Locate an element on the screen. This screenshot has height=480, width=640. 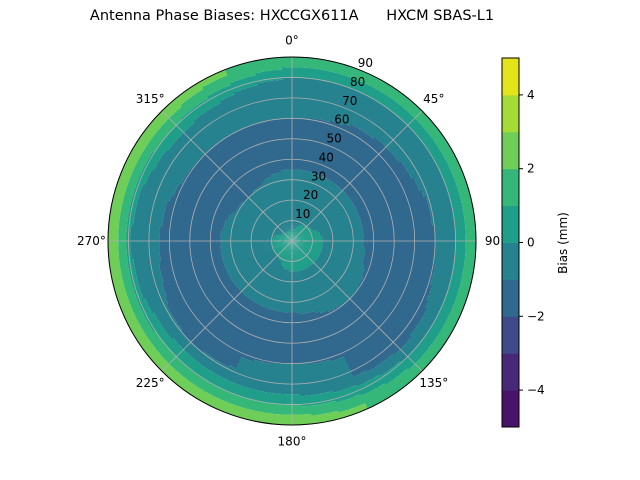
r-tick-label: 40 is located at coordinates (326, 157).